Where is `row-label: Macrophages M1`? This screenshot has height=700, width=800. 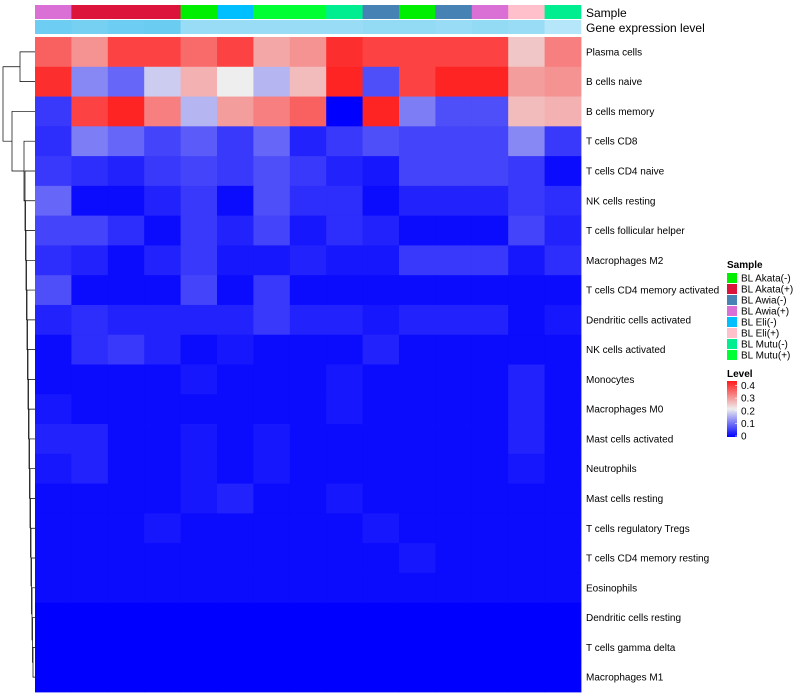
row-label: Macrophages M1 is located at coordinates (625, 678).